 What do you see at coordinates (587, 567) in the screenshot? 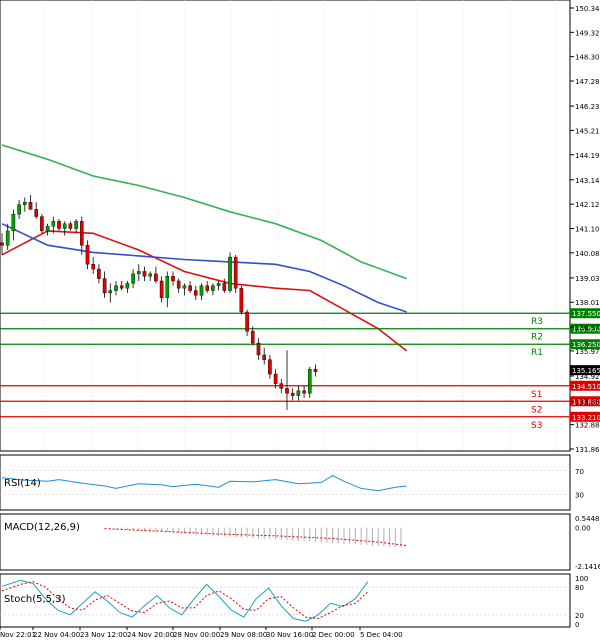
I see `macd-tick-label: -2.1416` at bounding box center [587, 567].